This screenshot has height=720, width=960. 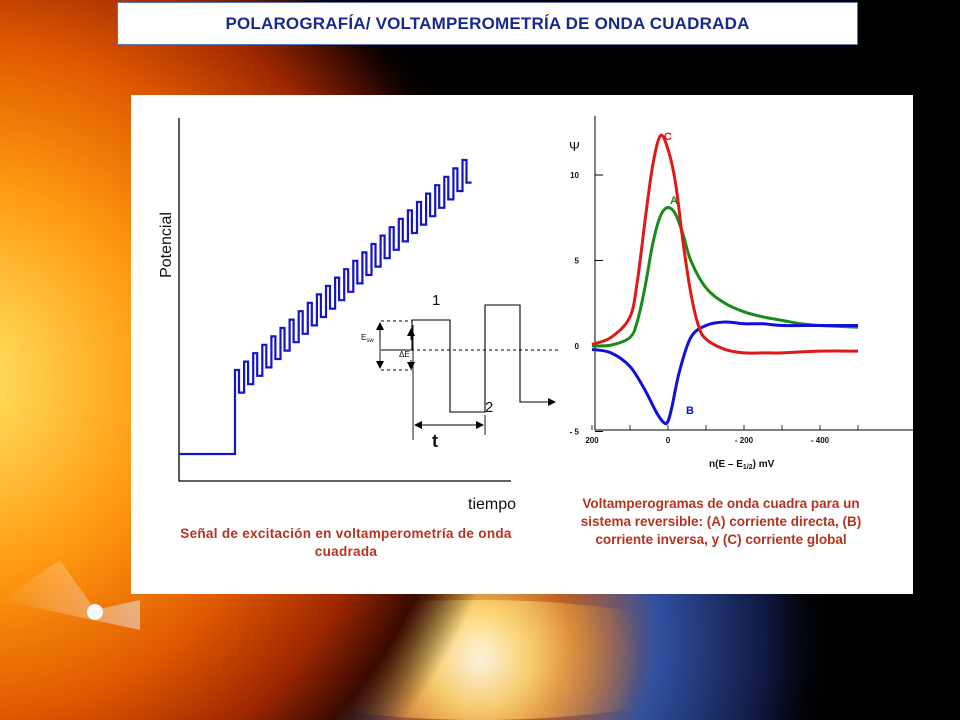 I want to click on x-tick-label: - 200, so click(x=744, y=440).